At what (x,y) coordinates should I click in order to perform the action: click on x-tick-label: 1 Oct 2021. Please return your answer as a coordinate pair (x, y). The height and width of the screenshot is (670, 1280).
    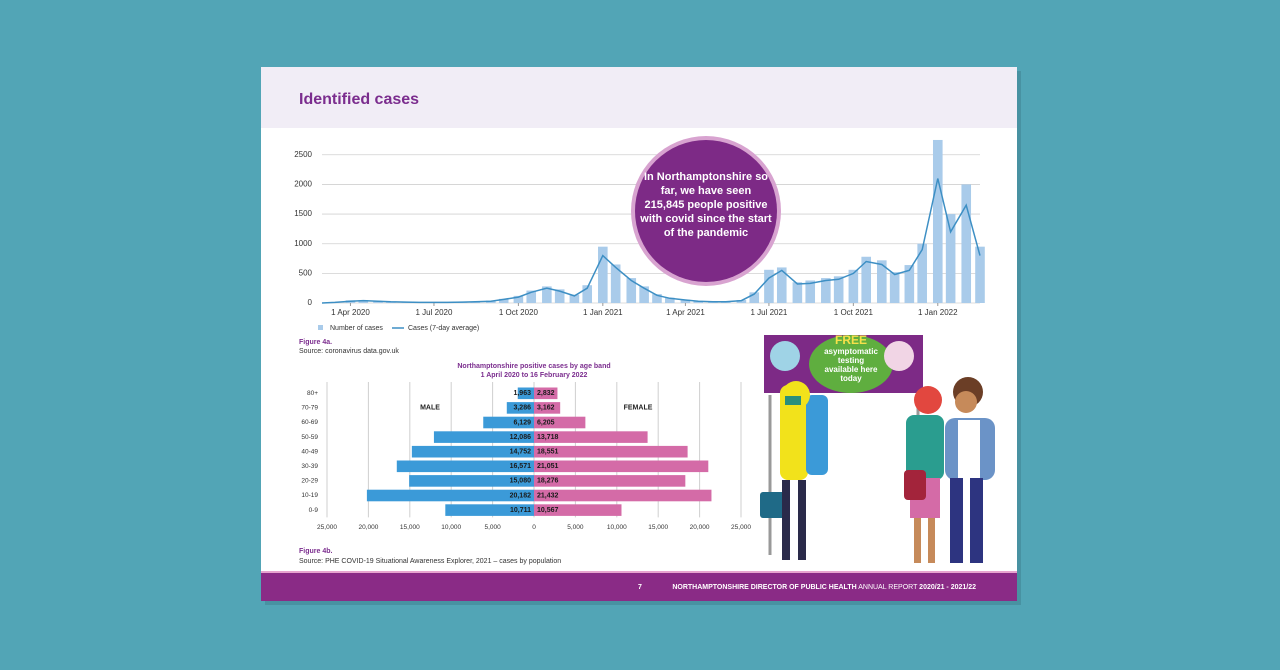
    Looking at the image, I should click on (854, 312).